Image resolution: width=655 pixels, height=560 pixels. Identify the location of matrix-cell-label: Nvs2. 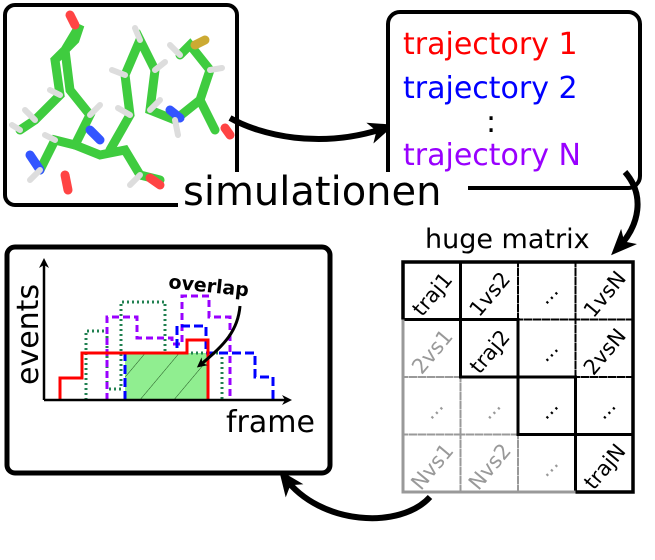
(490, 467).